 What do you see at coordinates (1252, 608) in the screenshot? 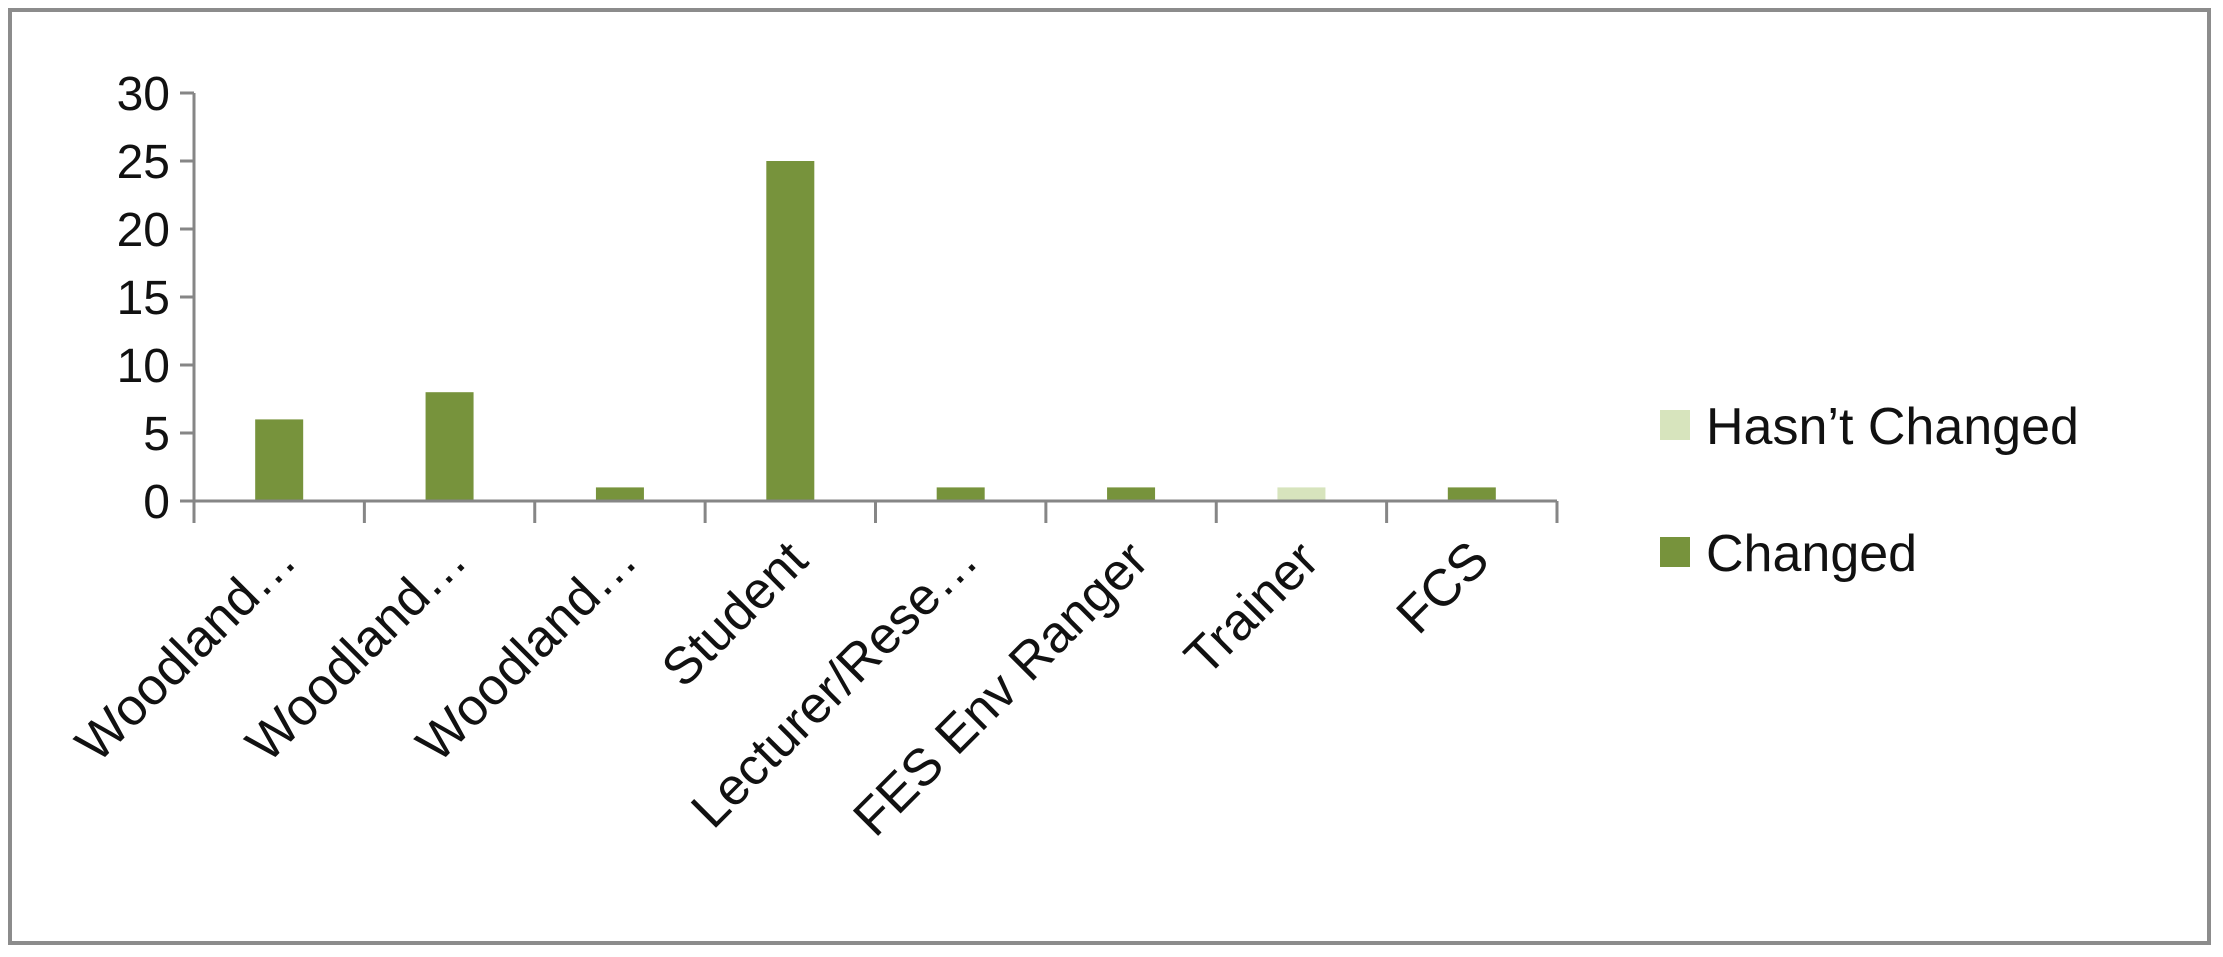
I see `x-category-label: Trainer` at bounding box center [1252, 608].